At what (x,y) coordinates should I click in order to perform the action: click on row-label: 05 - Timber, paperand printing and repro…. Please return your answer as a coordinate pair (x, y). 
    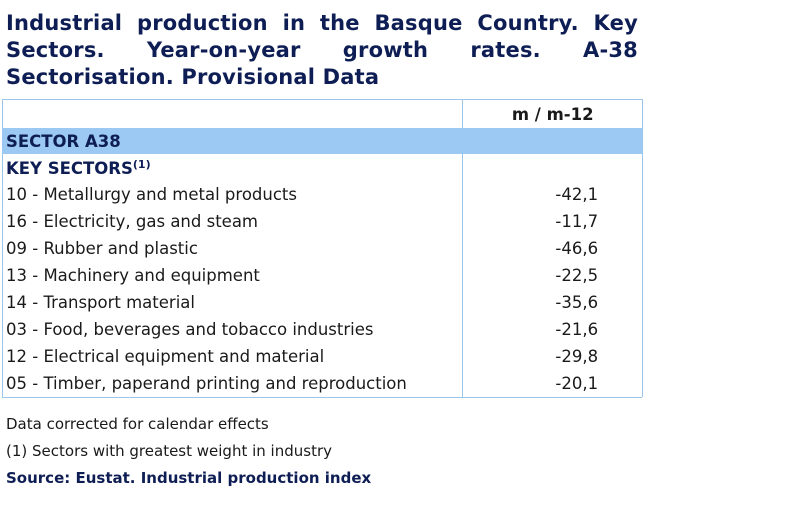
    Looking at the image, I should click on (232, 384).